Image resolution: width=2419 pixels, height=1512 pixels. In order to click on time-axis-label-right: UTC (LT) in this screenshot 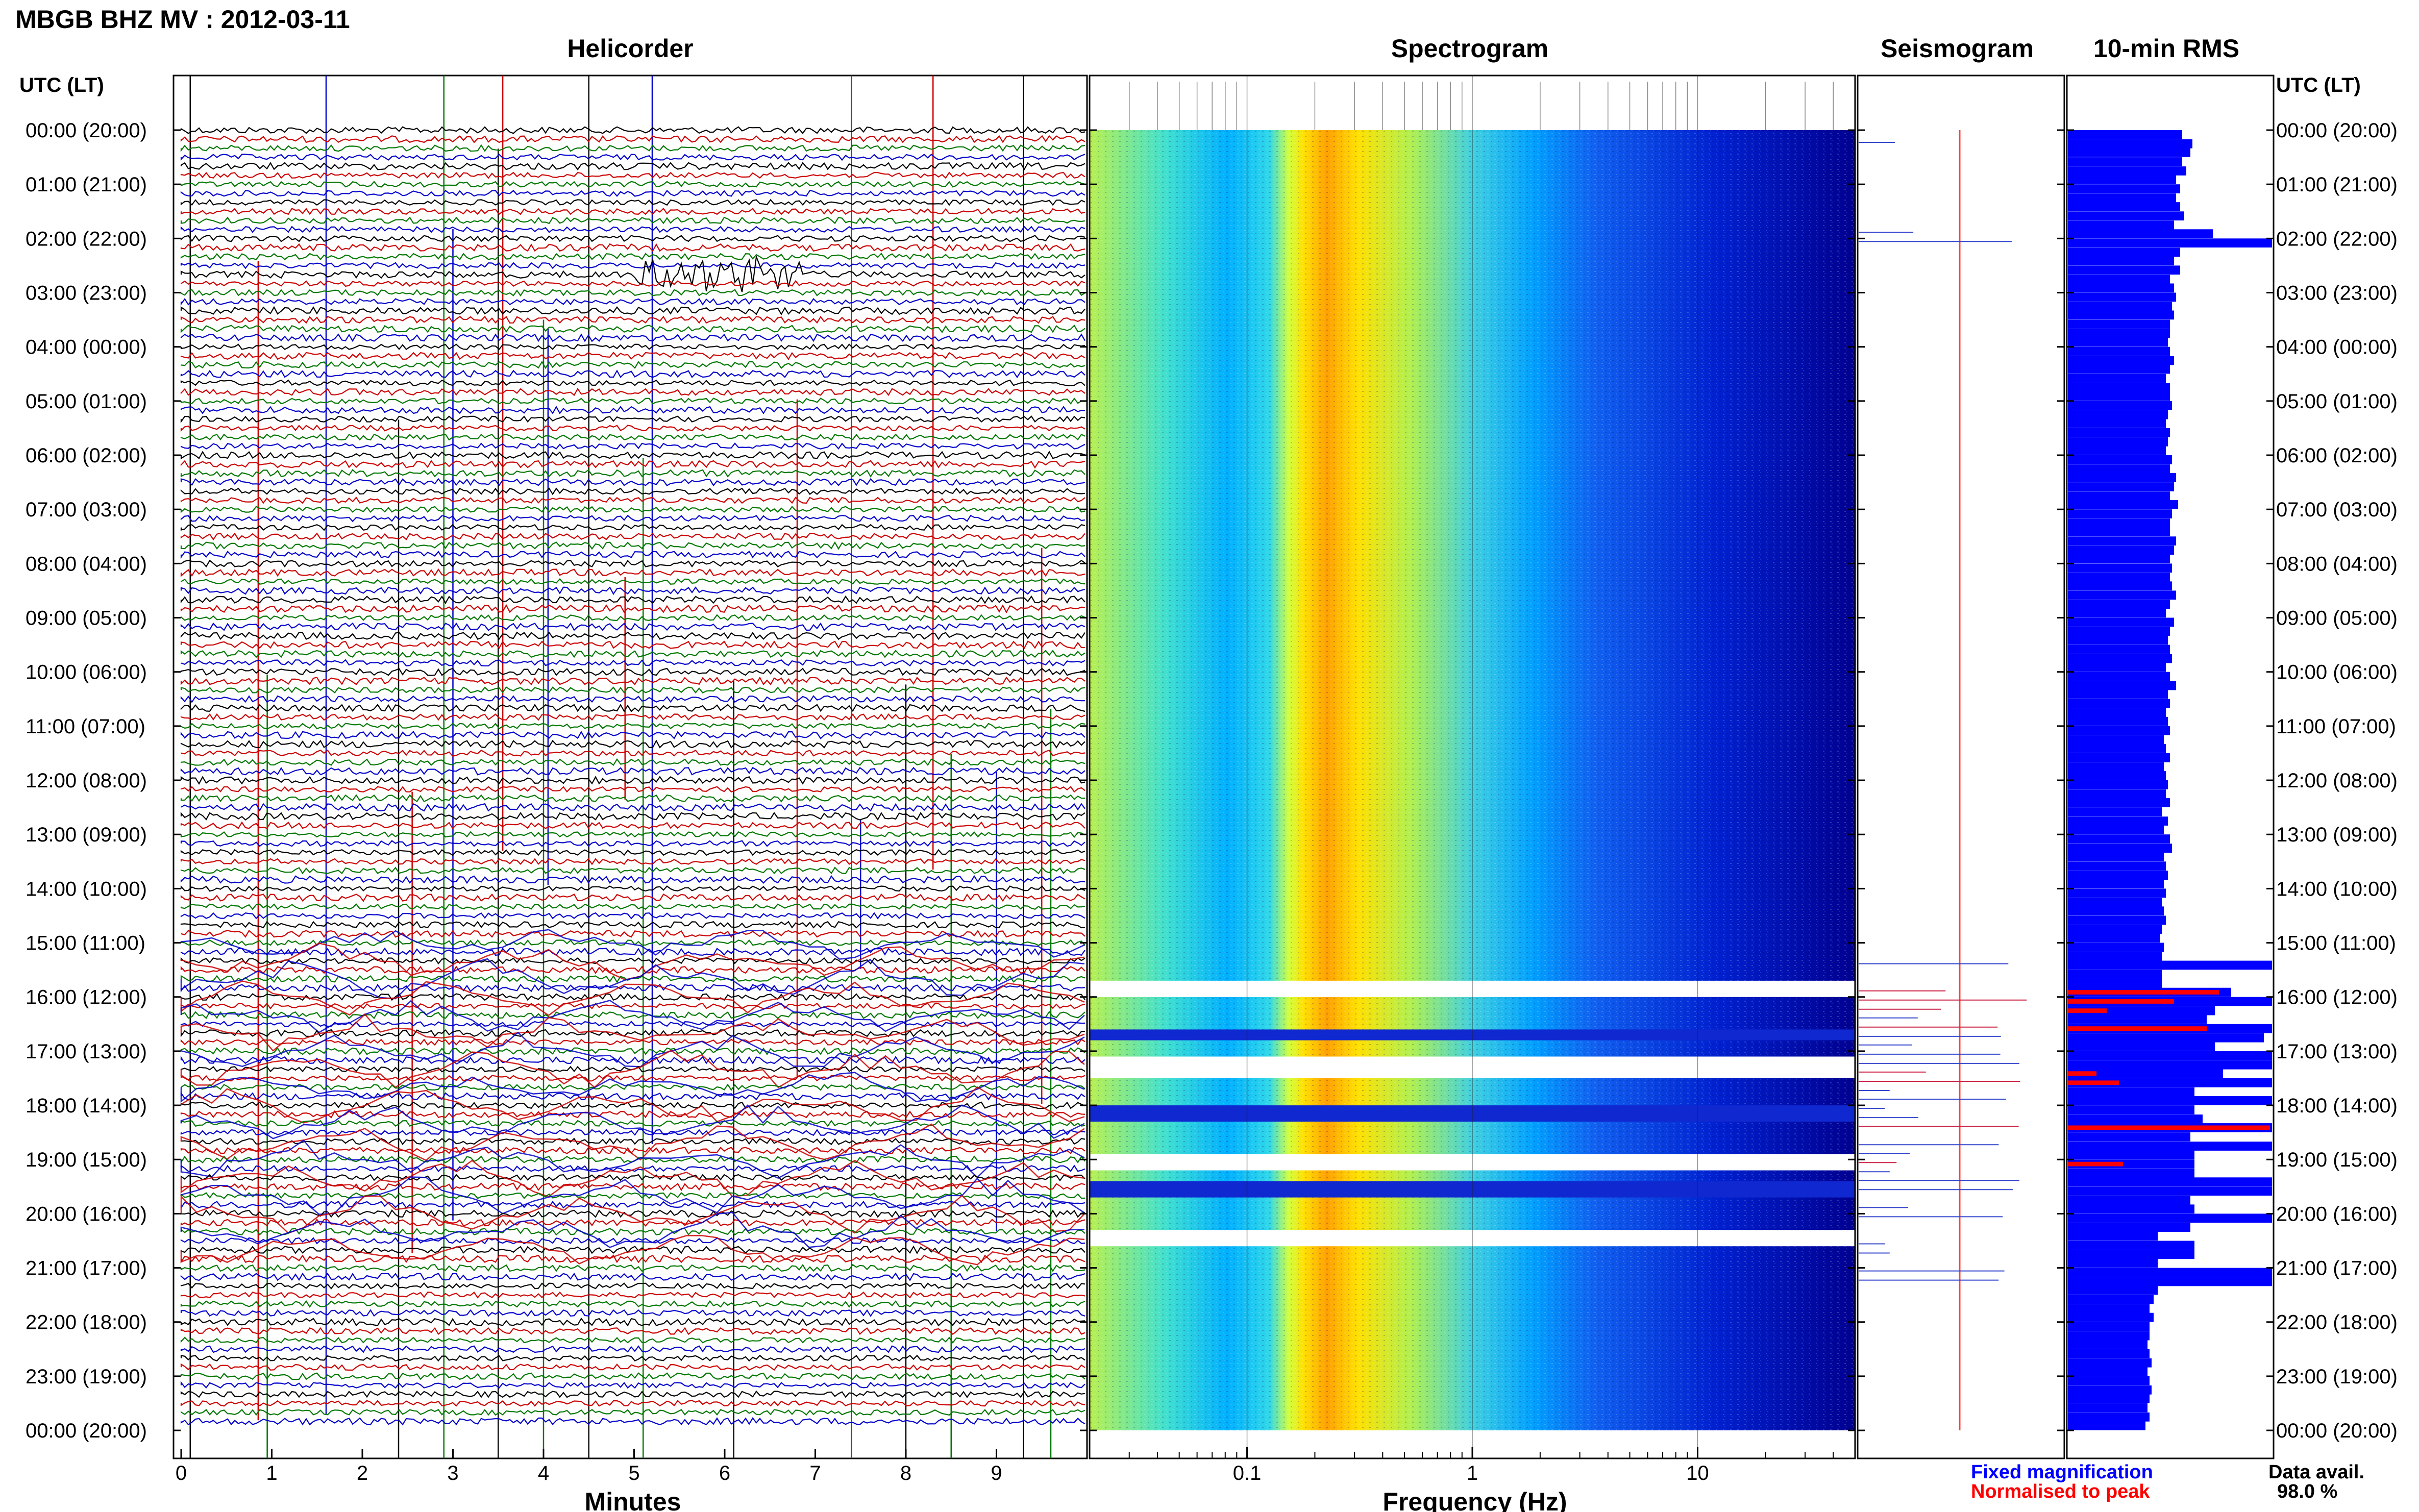, I will do `click(2318, 85)`.